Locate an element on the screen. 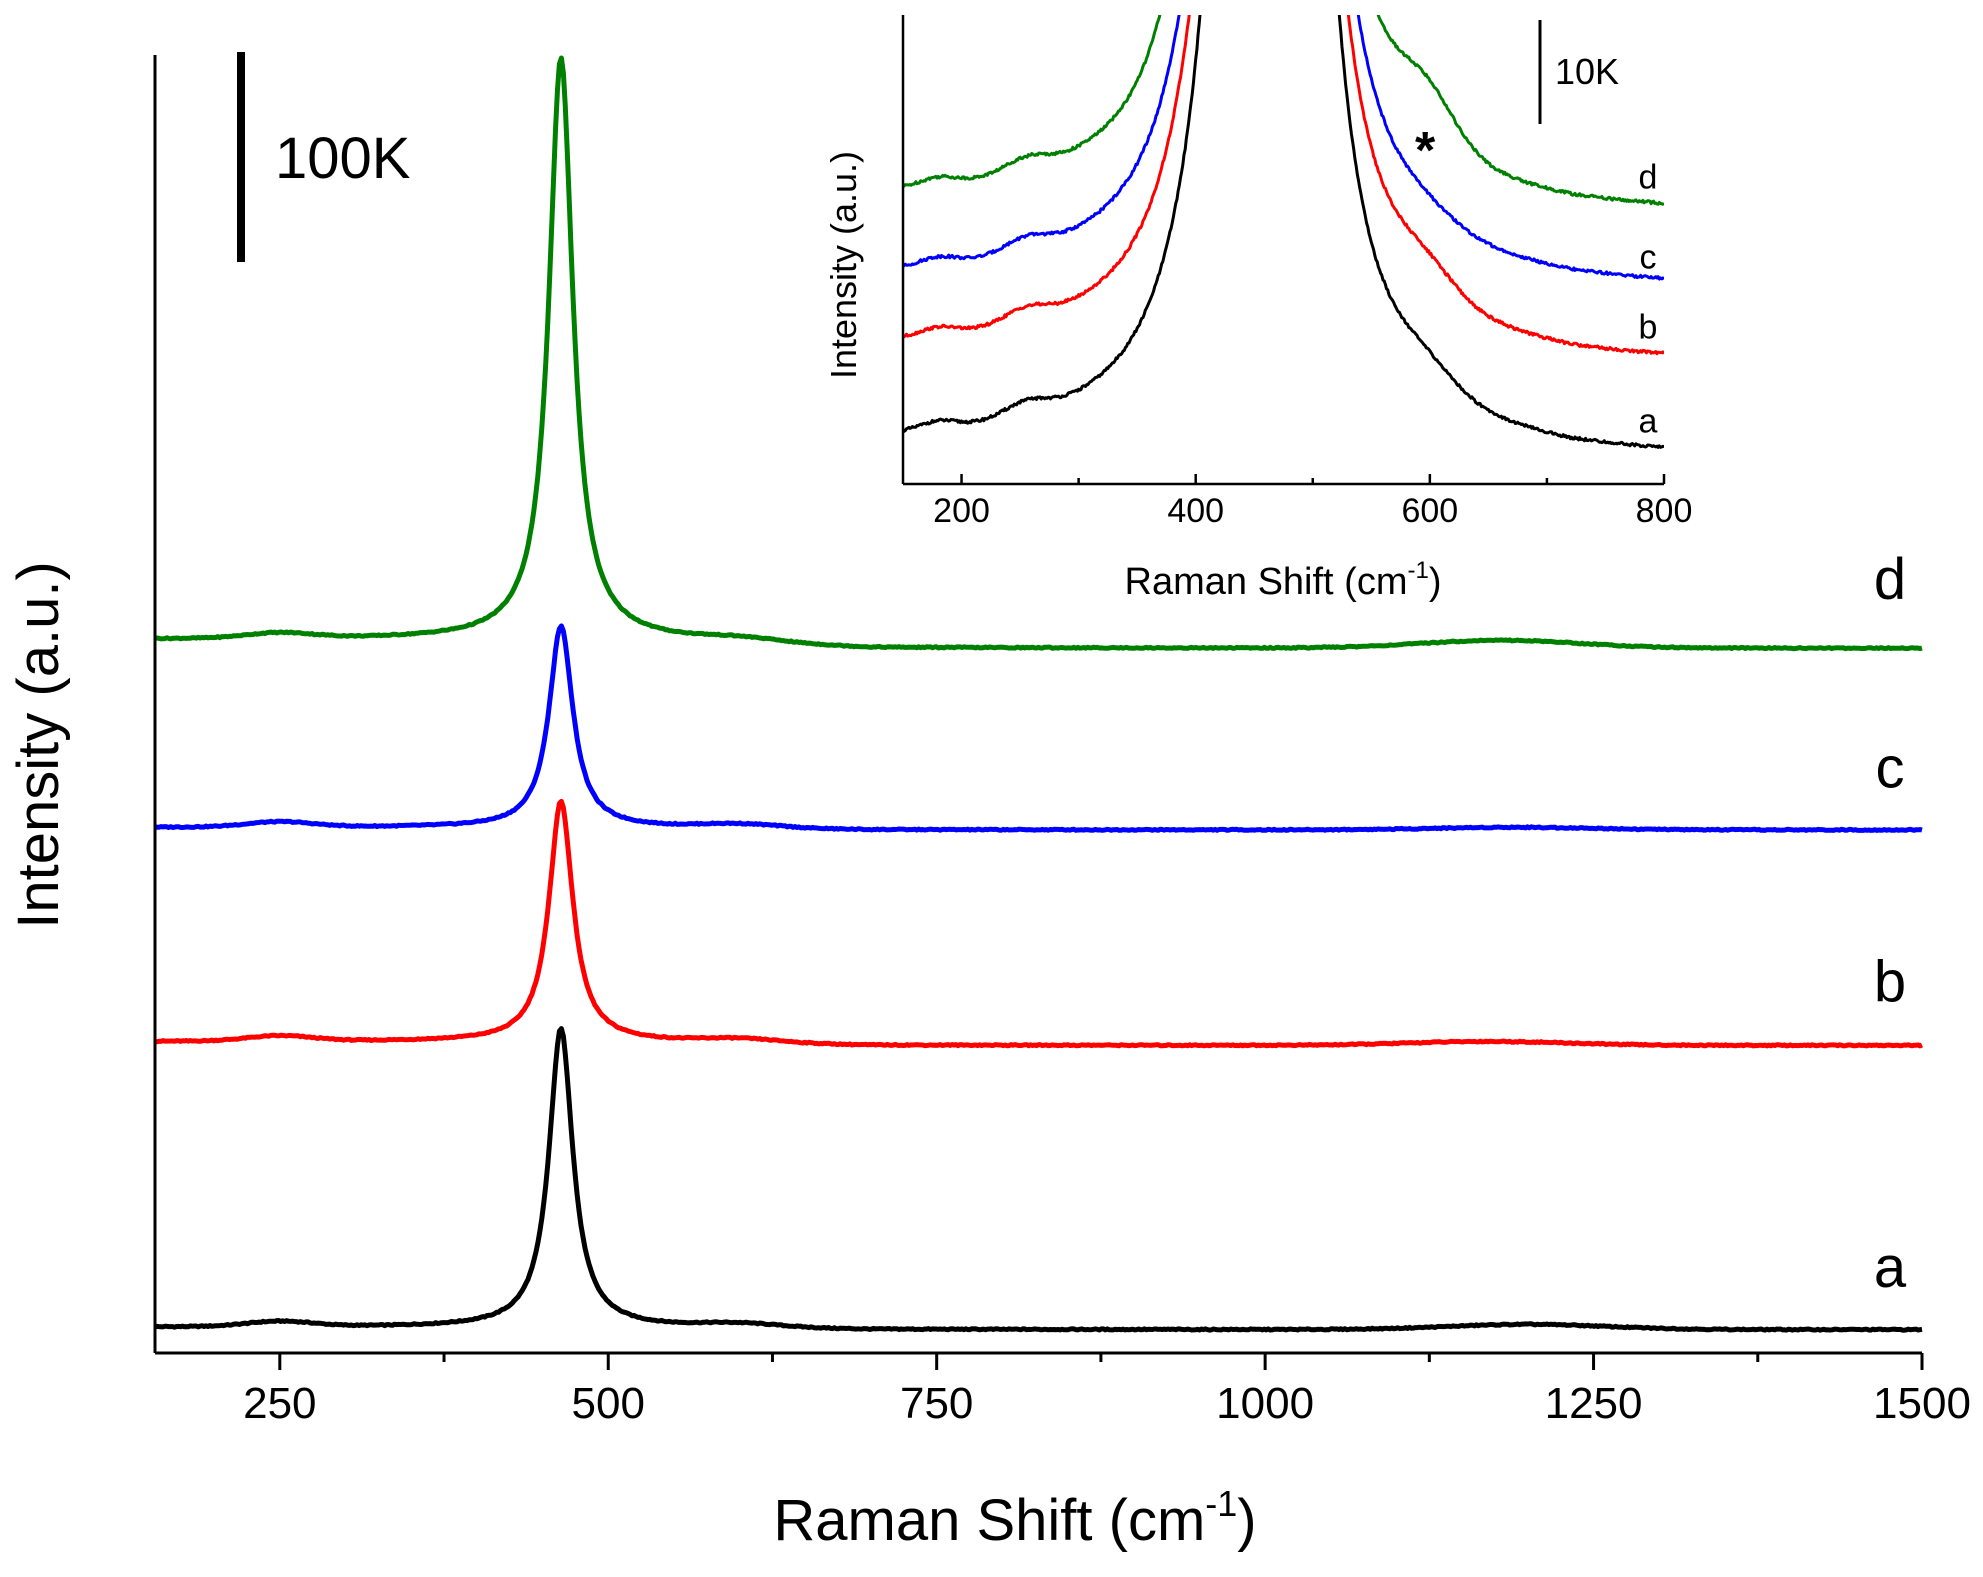 The image size is (1983, 1577). inset-series-line-a is located at coordinates (1283, 232).